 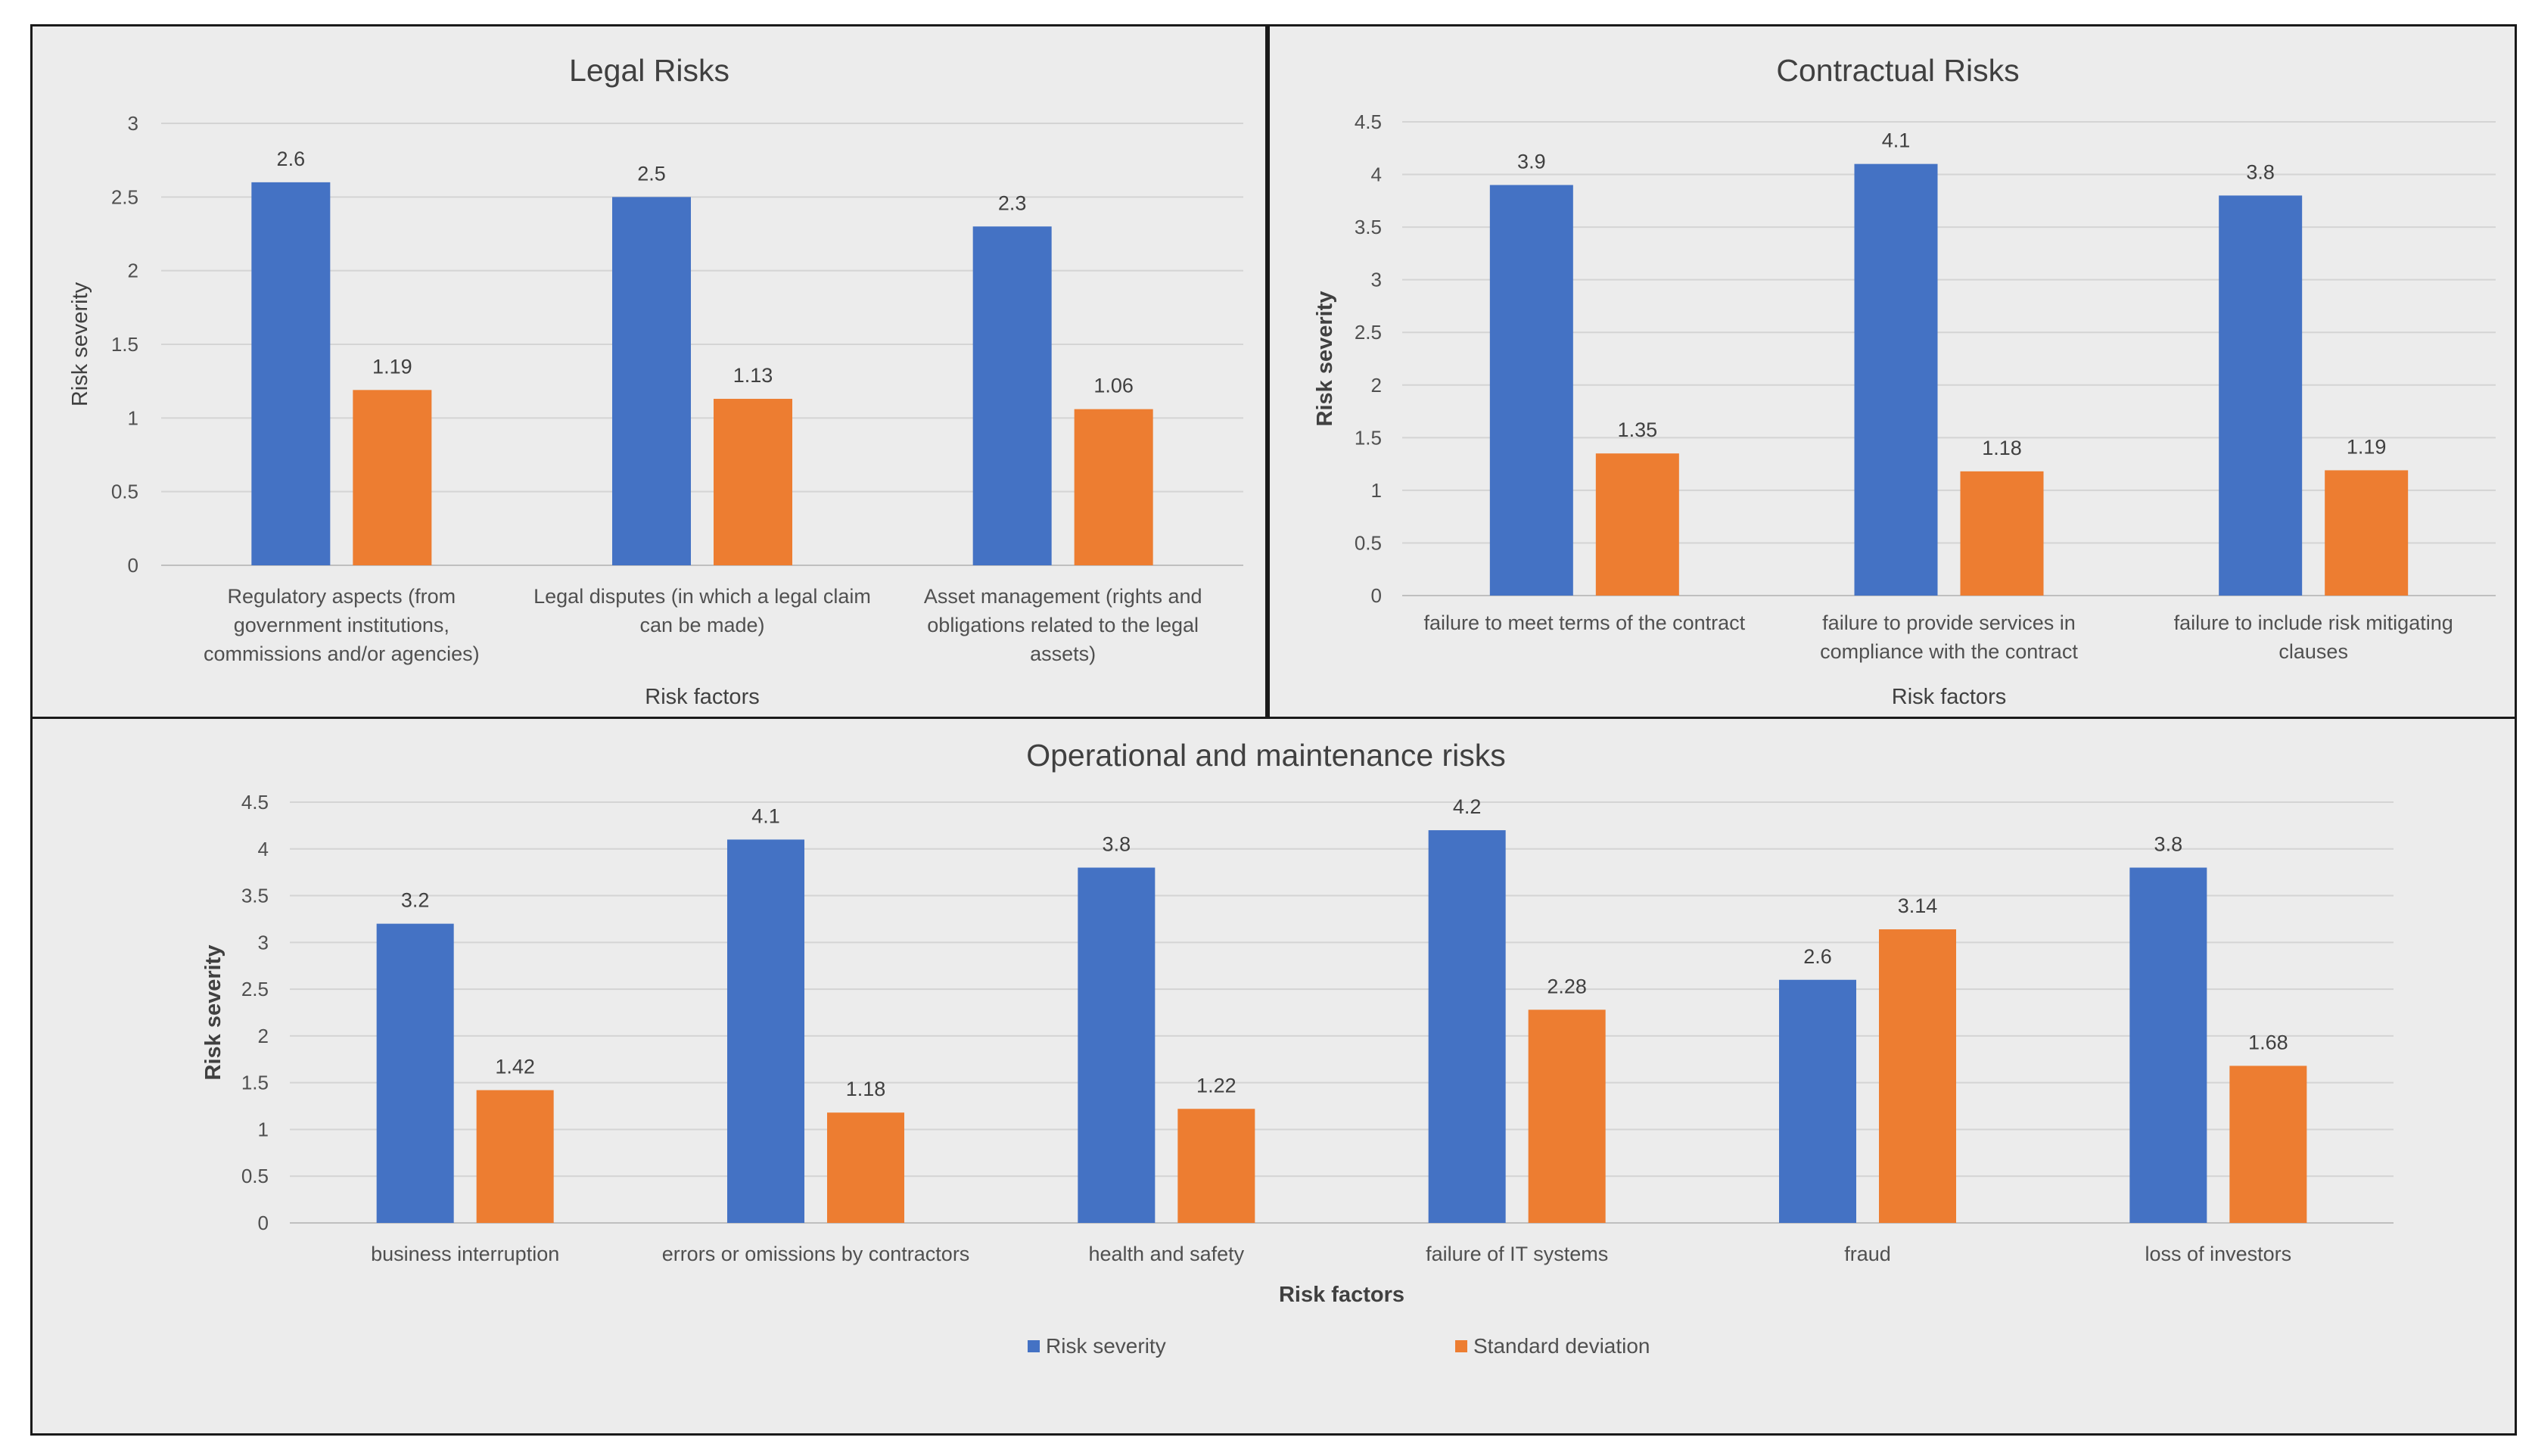 What do you see at coordinates (1949, 622) in the screenshot?
I see `category-label: failure to provide services in` at bounding box center [1949, 622].